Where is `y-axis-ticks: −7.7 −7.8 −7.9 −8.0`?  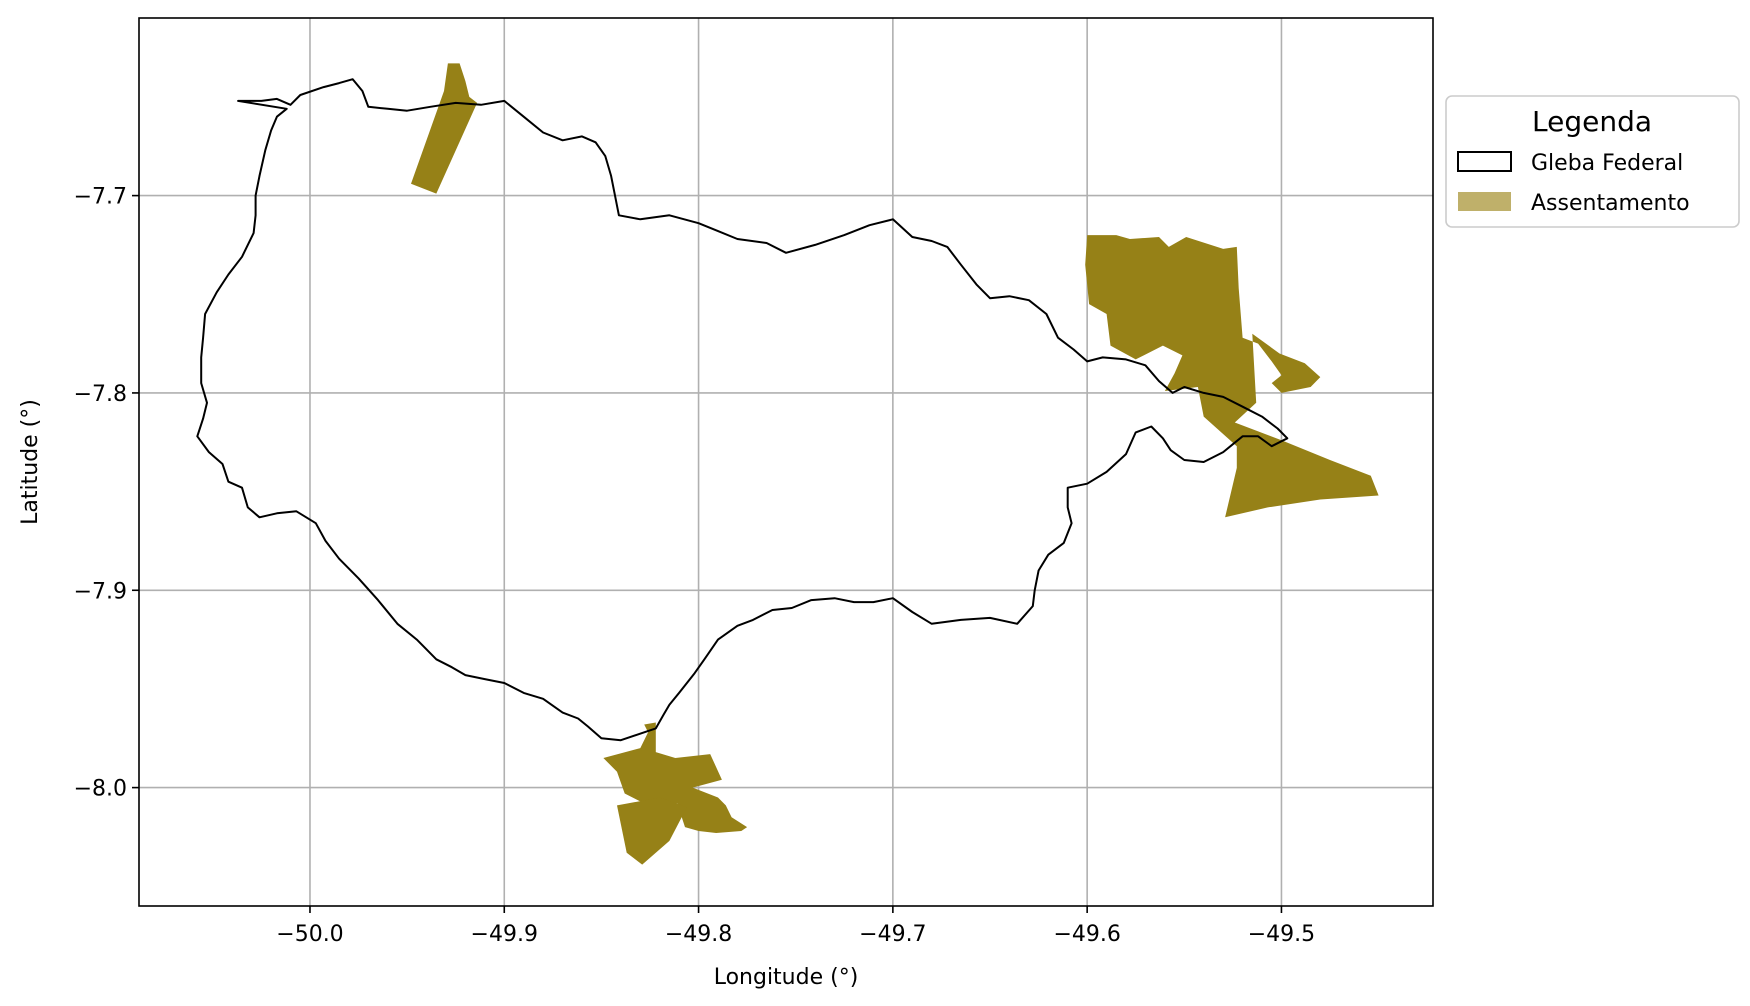 y-axis-ticks: −7.7 −7.8 −7.9 −8.0 is located at coordinates (106, 493).